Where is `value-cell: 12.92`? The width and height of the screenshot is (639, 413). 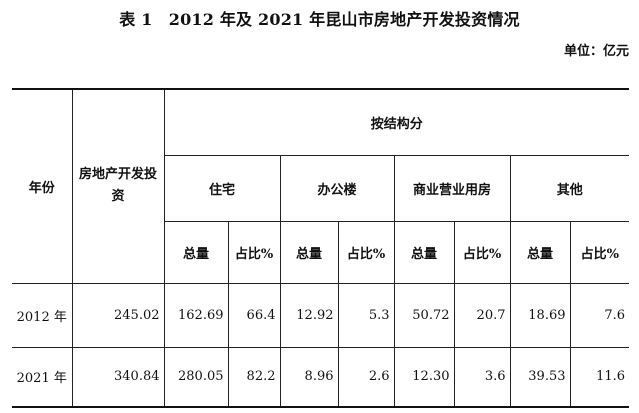 value-cell: 12.92 is located at coordinates (309, 315).